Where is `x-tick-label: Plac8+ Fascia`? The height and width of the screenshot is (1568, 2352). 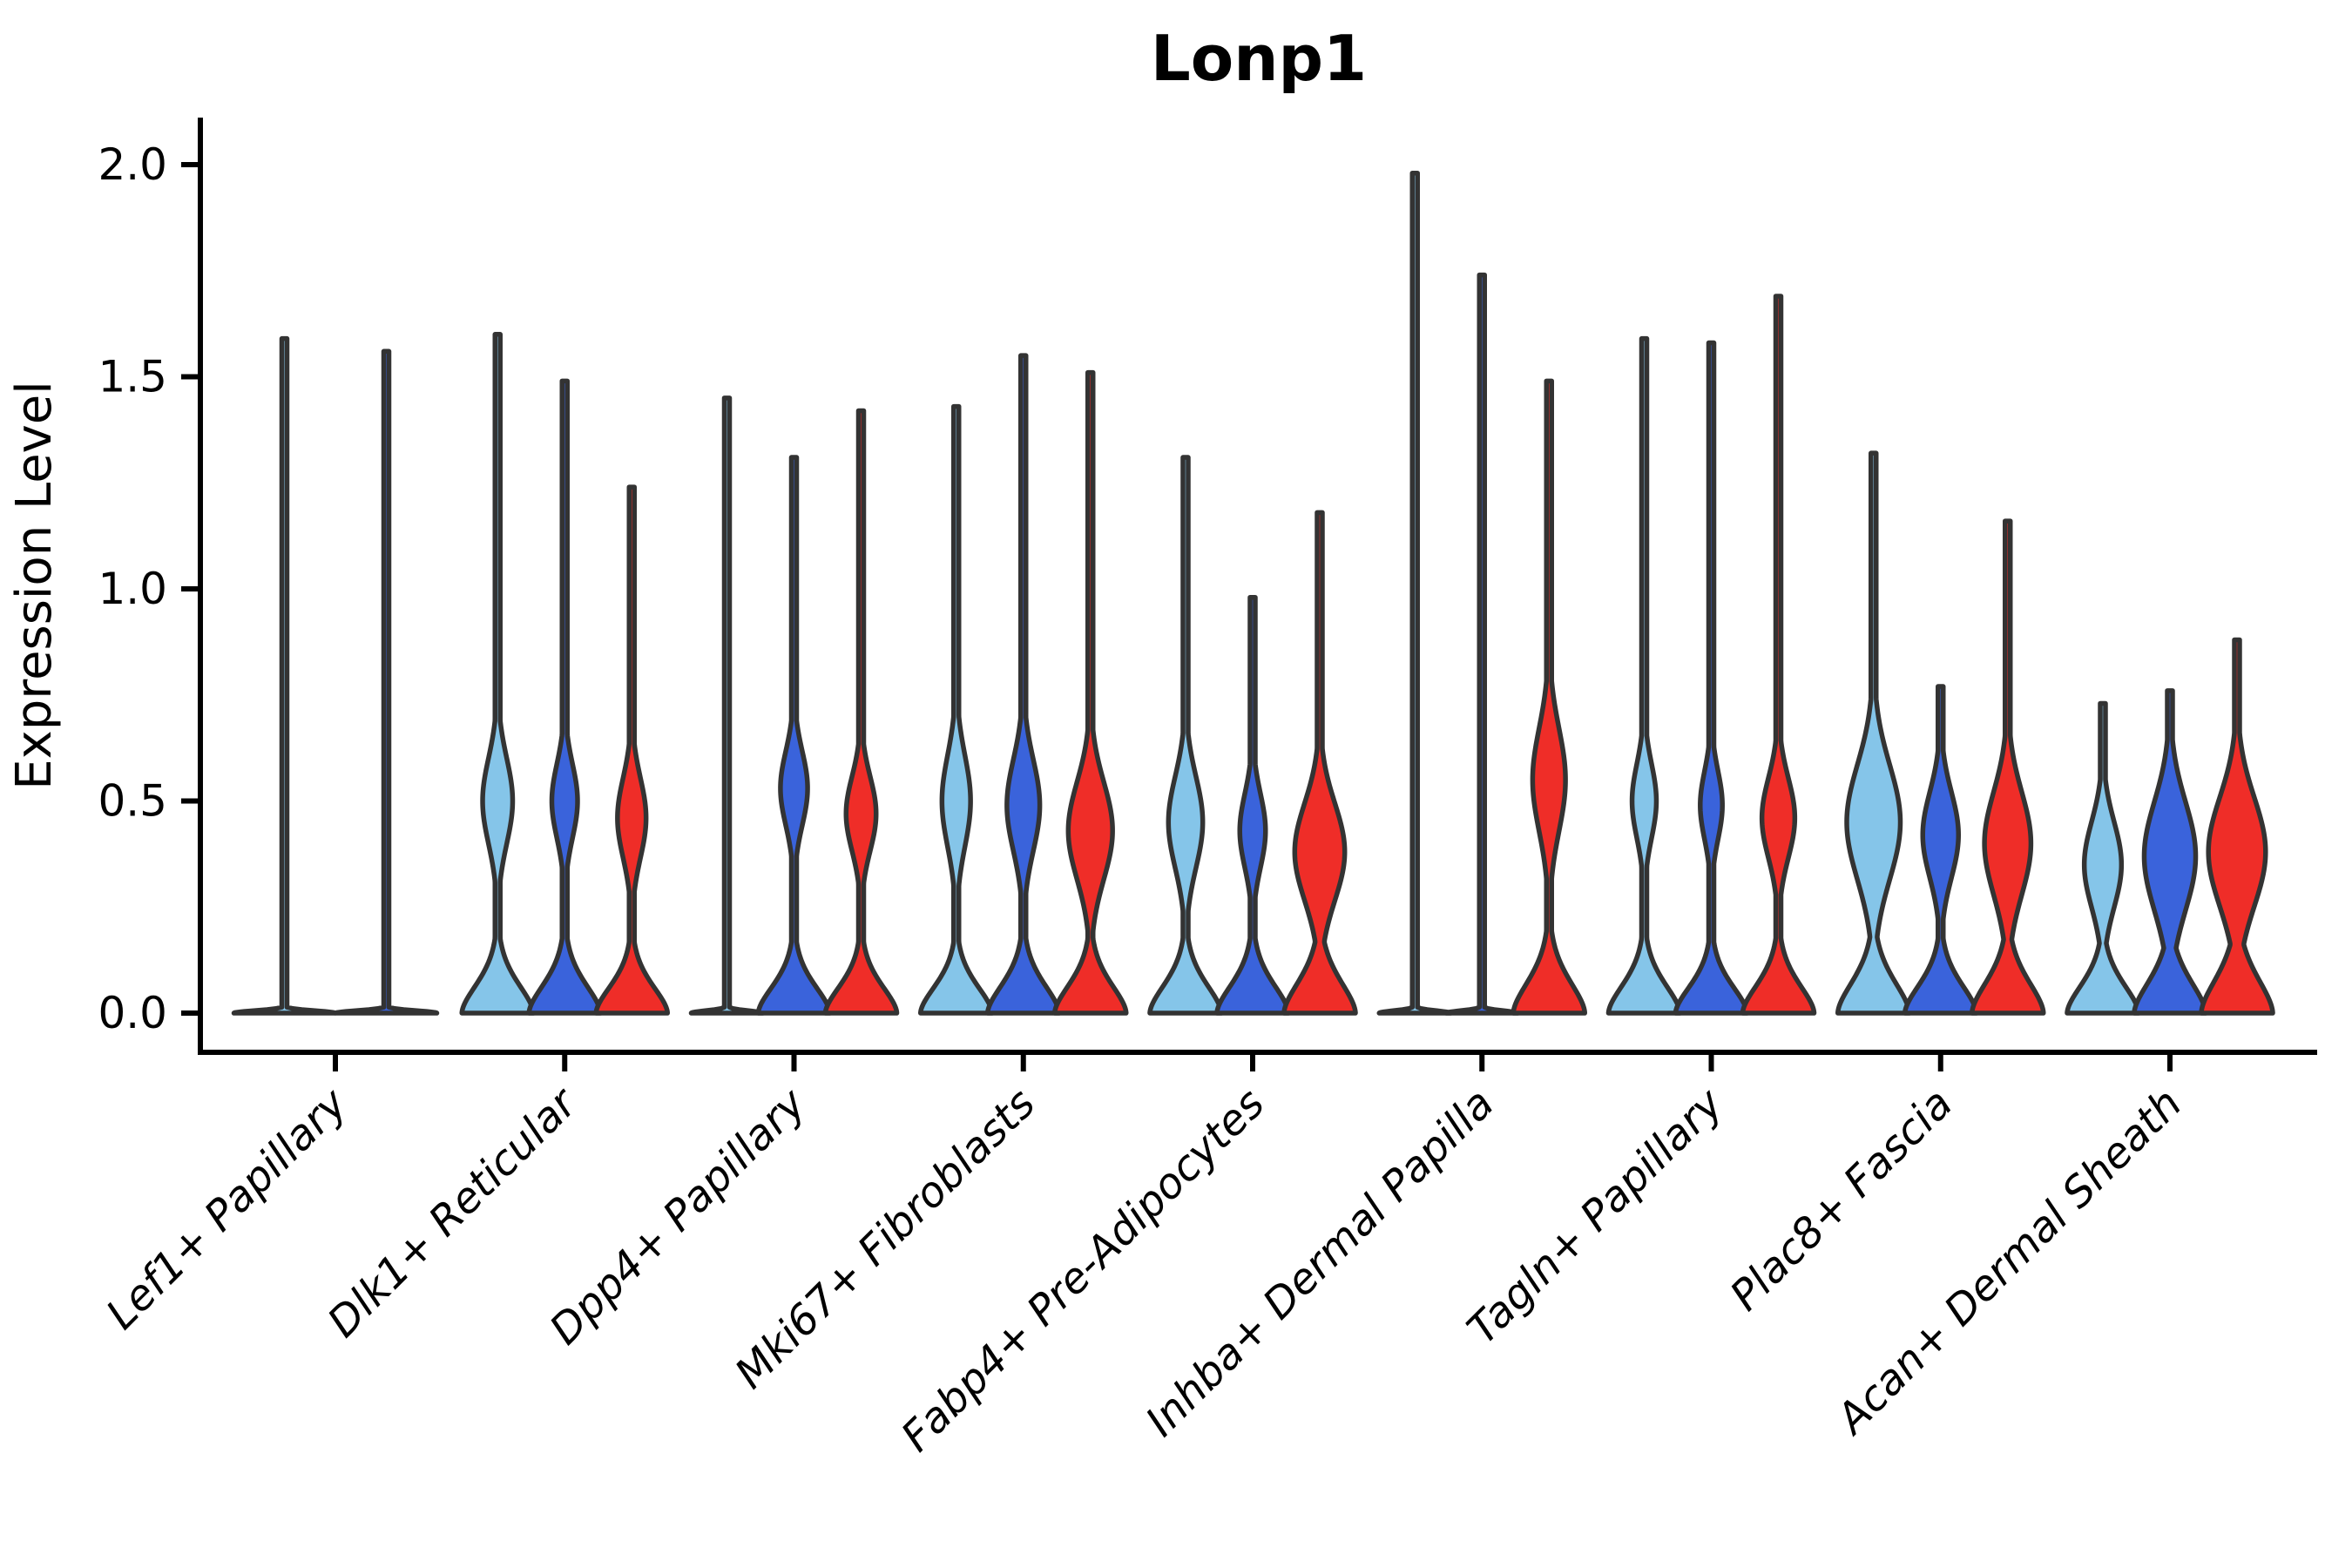
x-tick-label: Plac8+ Fascia is located at coordinates (1842, 1200).